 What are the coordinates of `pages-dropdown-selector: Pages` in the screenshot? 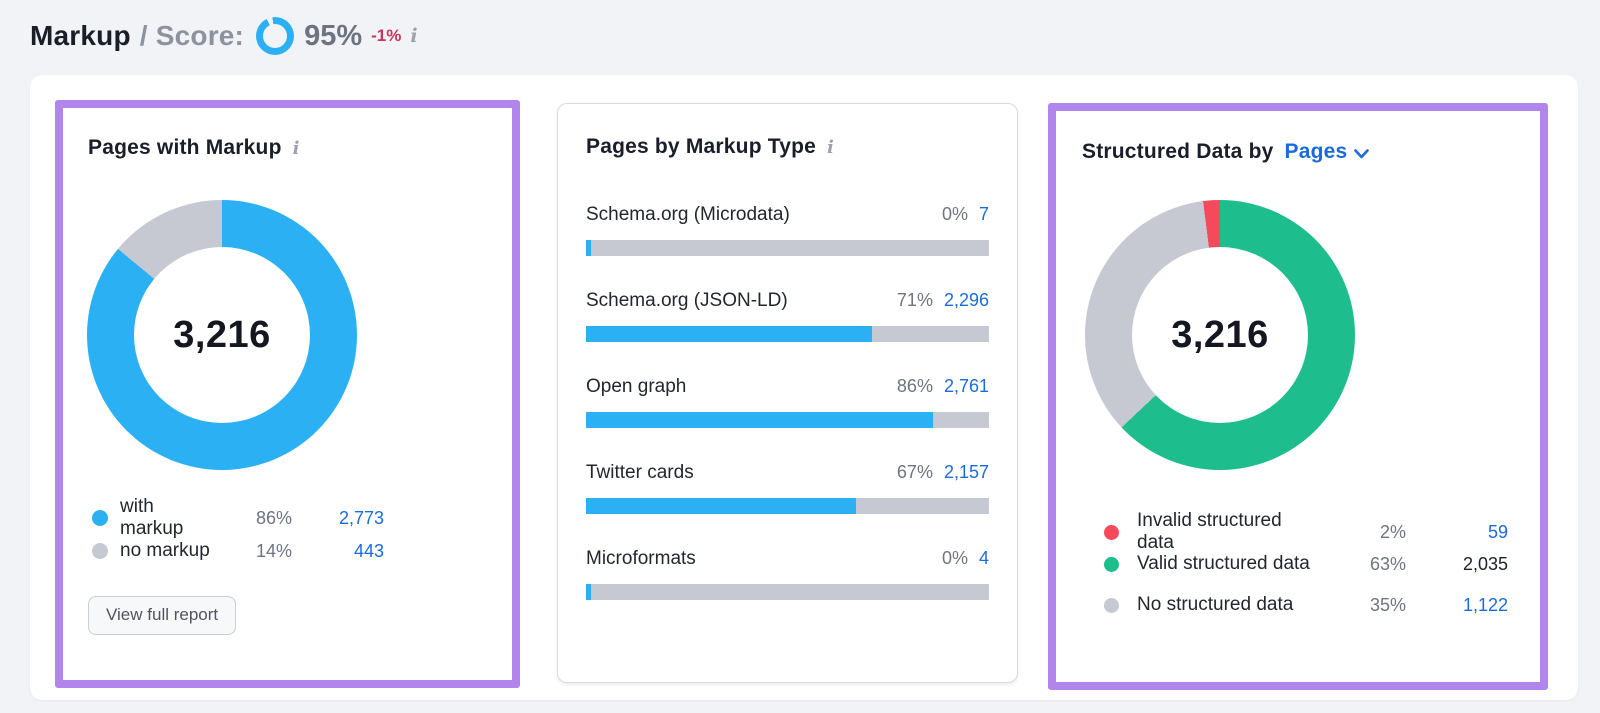 It's located at (1327, 152).